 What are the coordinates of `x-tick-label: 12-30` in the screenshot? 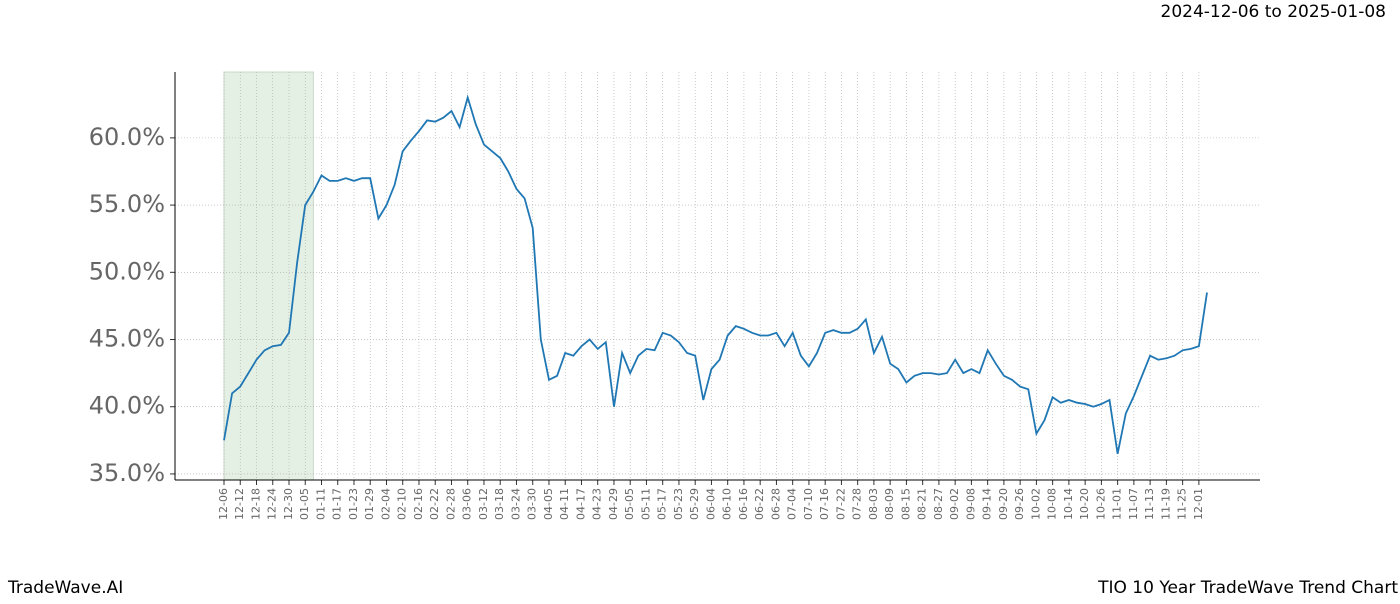 It's located at (288, 504).